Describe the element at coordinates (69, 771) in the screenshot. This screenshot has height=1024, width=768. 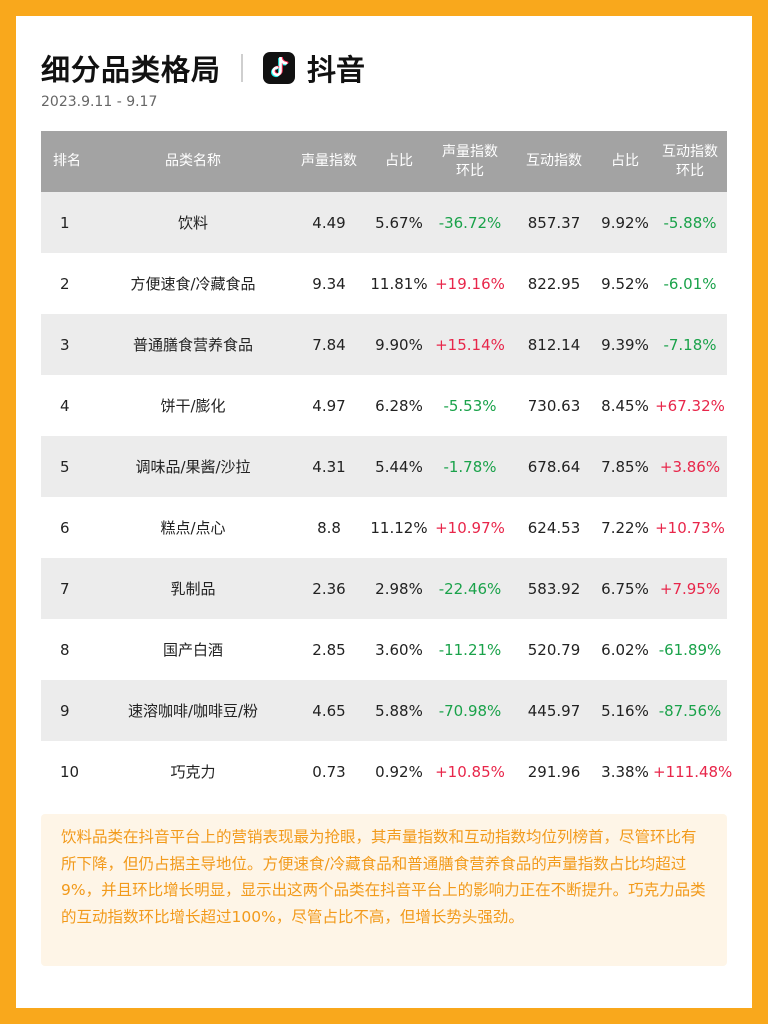
I see `rank-cell: 10` at that location.